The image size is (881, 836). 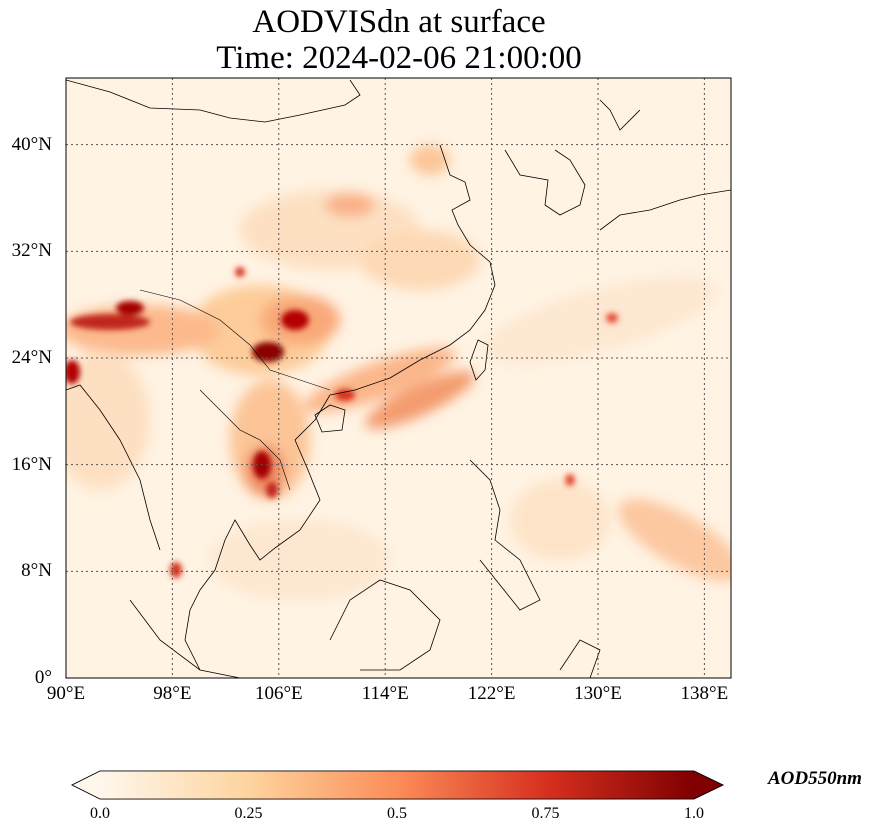 I want to click on map-subtitle-time: Time: 2024-02-06 21:00:00, so click(x=399, y=58).